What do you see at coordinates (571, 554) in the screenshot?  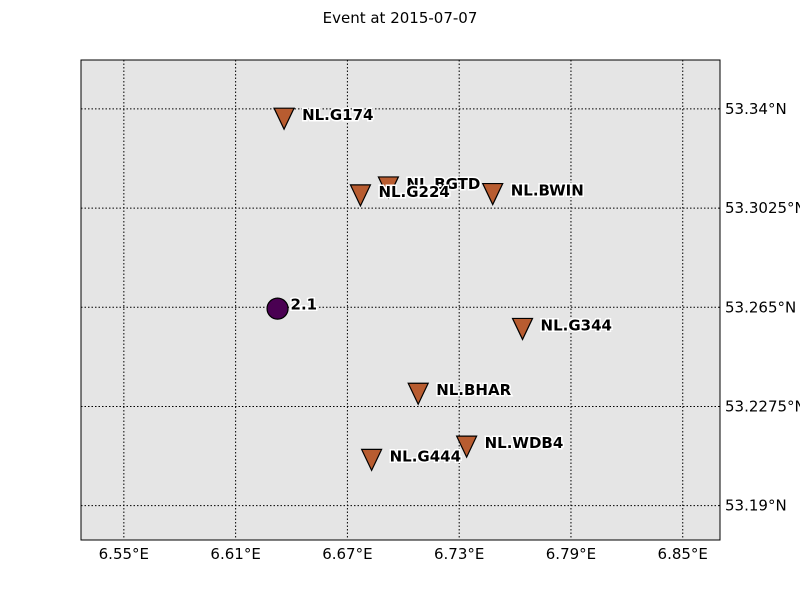 I see `lon-tick-label: 6.79°E` at bounding box center [571, 554].